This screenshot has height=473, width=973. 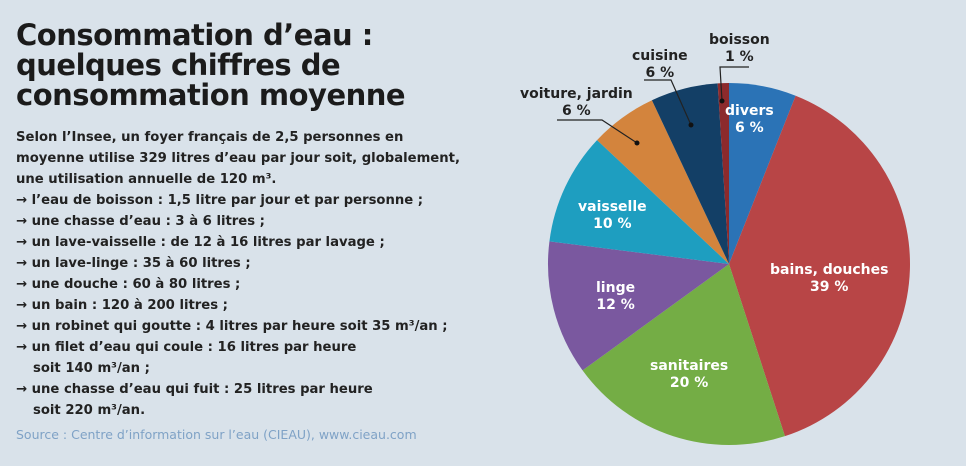 I want to click on label-linge: linge 12 %, so click(x=616, y=296).